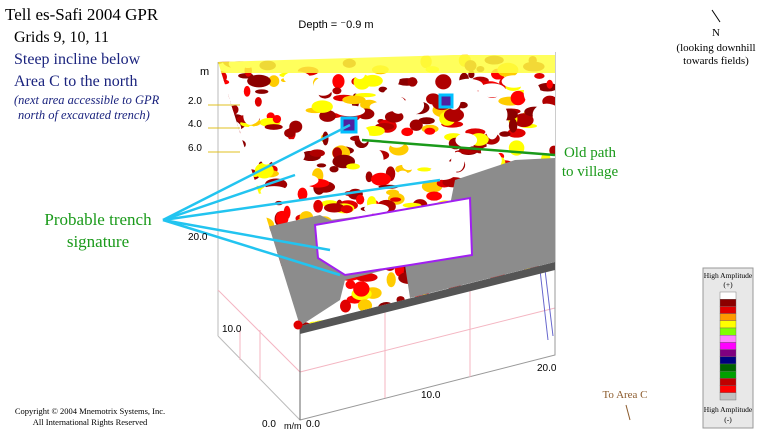  Describe the element at coordinates (293, 426) in the screenshot. I see `axis-unit: m/m` at that location.